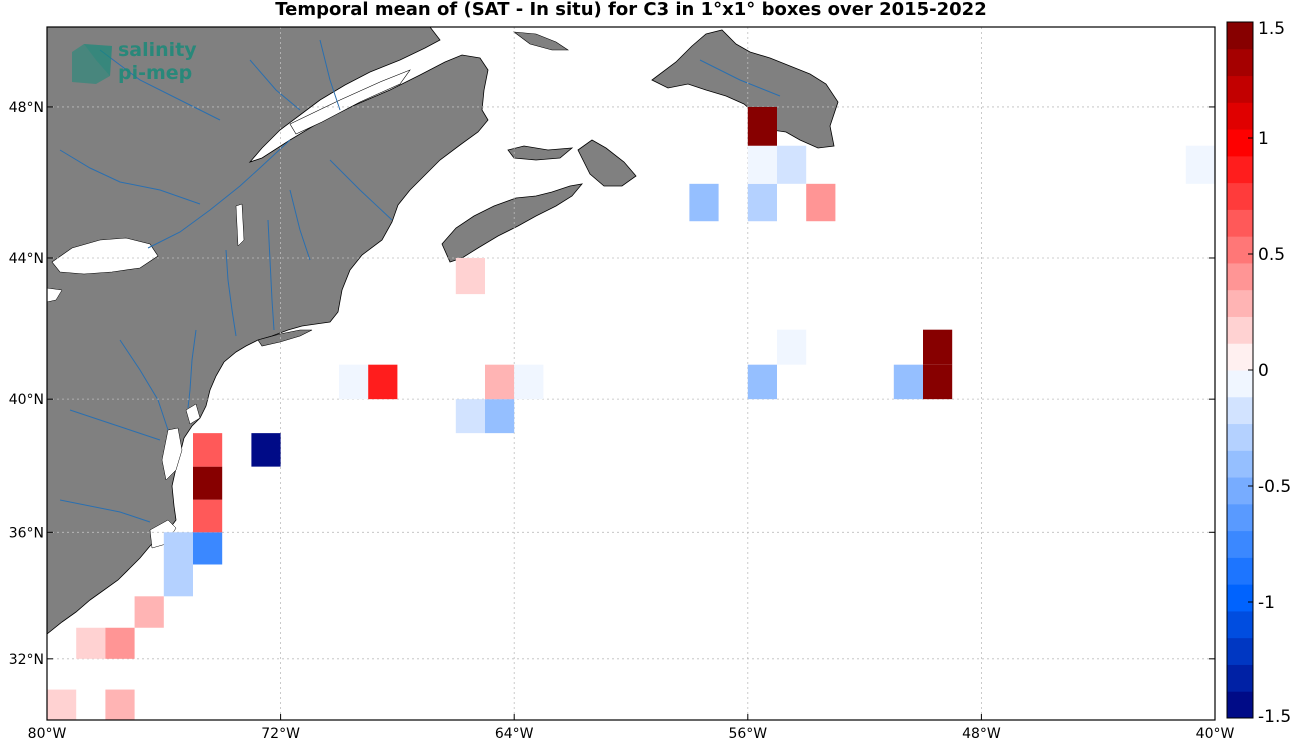 Image resolution: width=1298 pixels, height=740 pixels. What do you see at coordinates (193, 414) in the screenshot?
I see `delaware-bay` at bounding box center [193, 414].